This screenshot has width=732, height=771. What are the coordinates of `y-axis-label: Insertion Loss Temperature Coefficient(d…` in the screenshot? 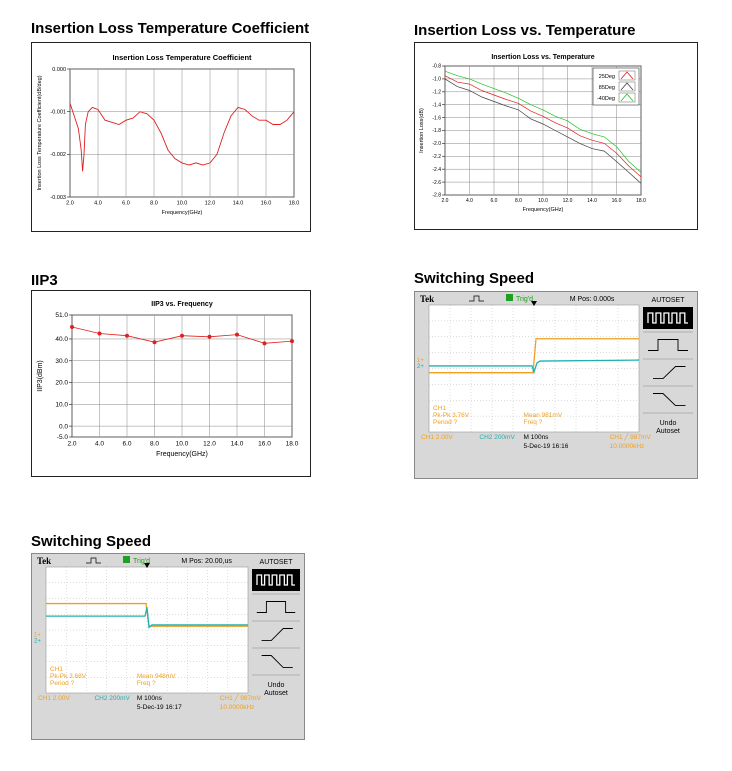 It's located at (40, 132).